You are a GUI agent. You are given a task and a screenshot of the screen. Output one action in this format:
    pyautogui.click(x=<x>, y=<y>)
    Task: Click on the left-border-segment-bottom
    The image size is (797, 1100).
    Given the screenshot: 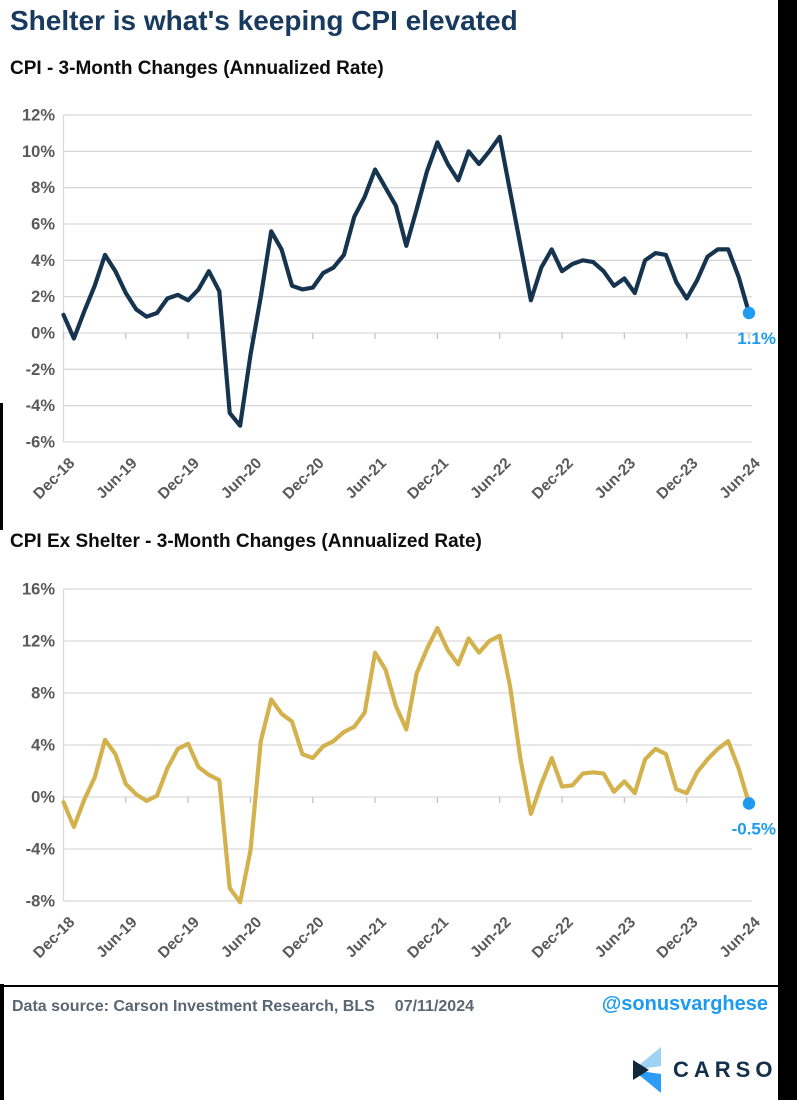 What is the action you would take?
    pyautogui.click(x=2, y=1042)
    